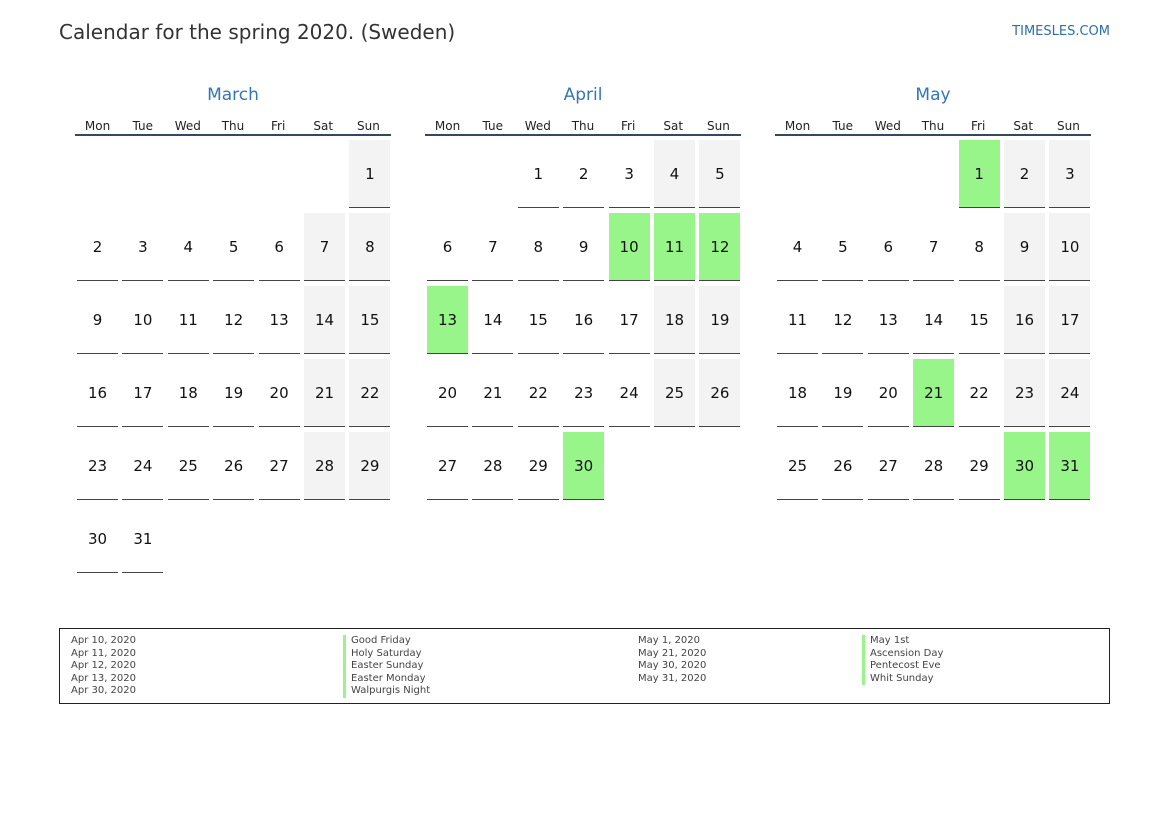 The image size is (1169, 827). What do you see at coordinates (386, 641) in the screenshot?
I see `legend-holiday-name: Good Friday` at bounding box center [386, 641].